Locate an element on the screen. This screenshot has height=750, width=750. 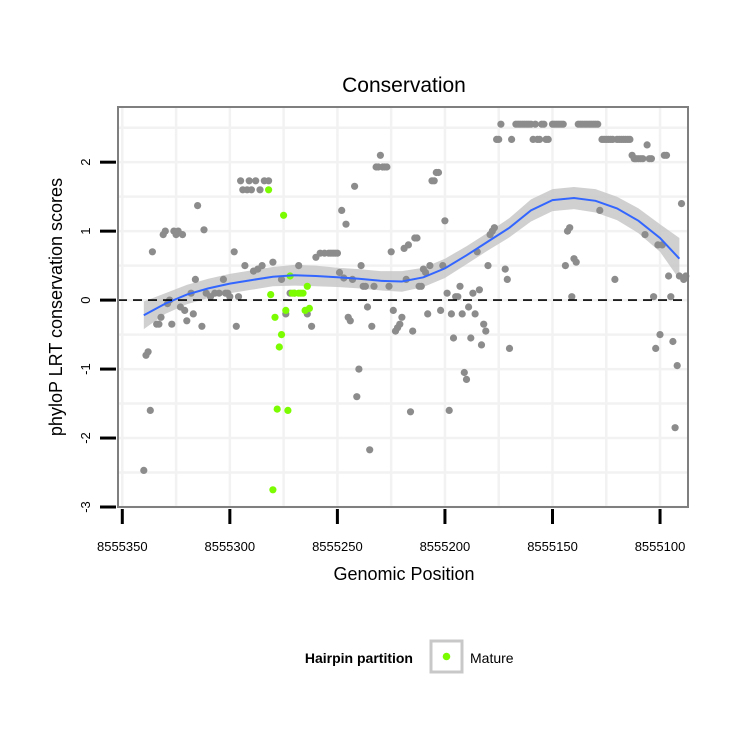
y-tick-label-3: 0 is located at coordinates (85, 299).